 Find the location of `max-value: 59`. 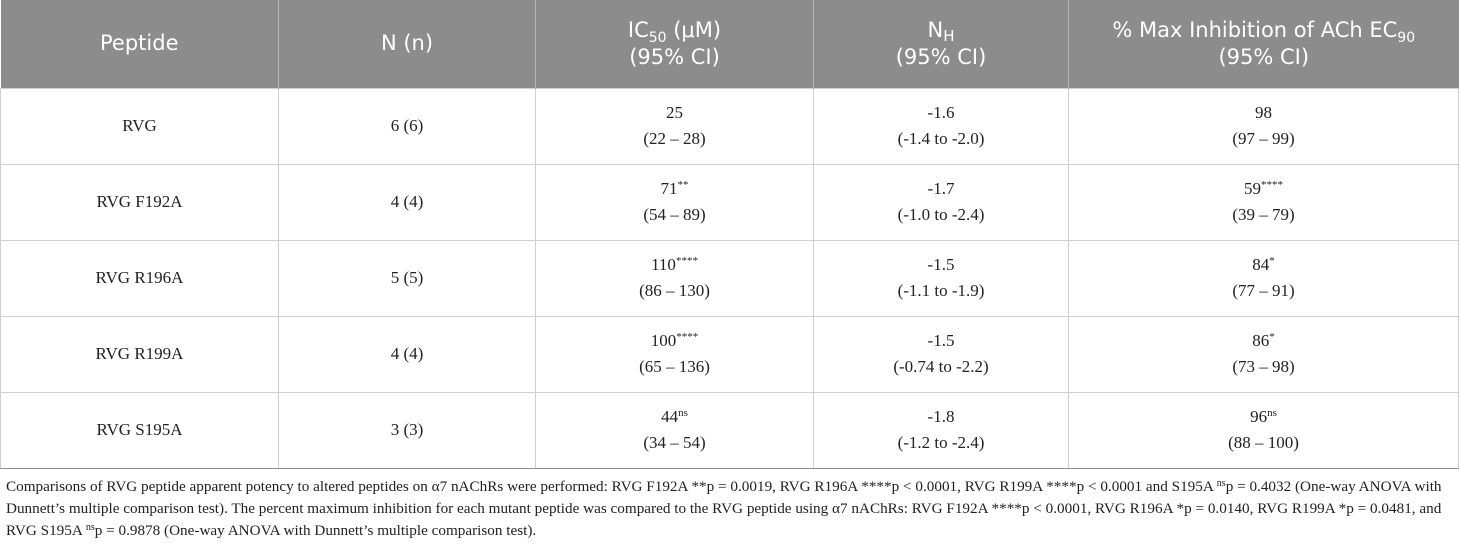

max-value: 59 is located at coordinates (1252, 188).